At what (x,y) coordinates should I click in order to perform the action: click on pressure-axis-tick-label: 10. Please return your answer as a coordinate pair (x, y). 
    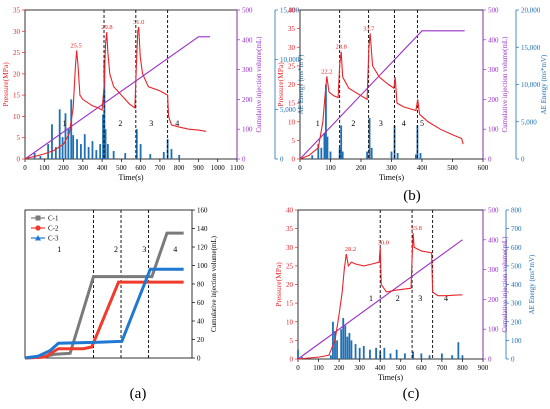
    Looking at the image, I should click on (290, 322).